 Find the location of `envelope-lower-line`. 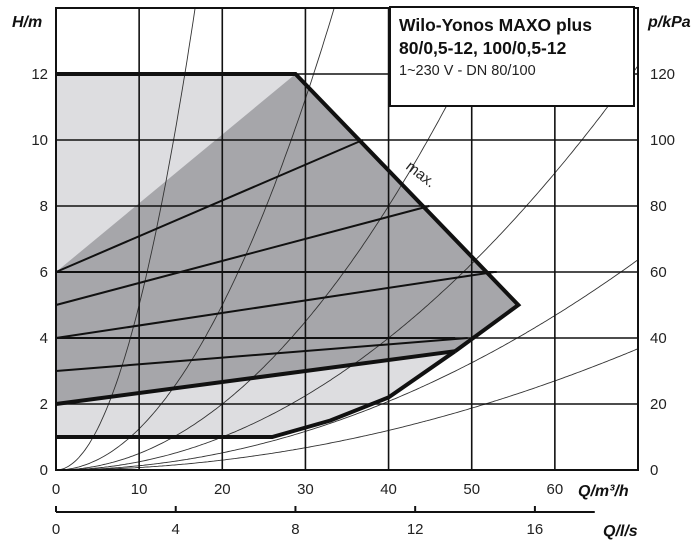

envelope-lower-line is located at coordinates (255, 377).